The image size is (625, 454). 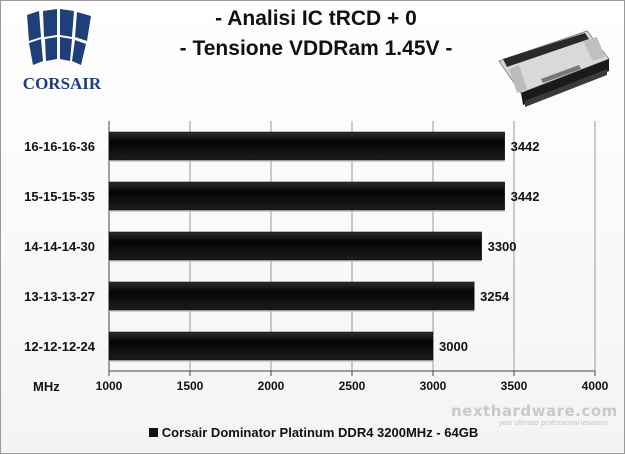 I want to click on category-label: 14-14-14-30, so click(x=59, y=246).